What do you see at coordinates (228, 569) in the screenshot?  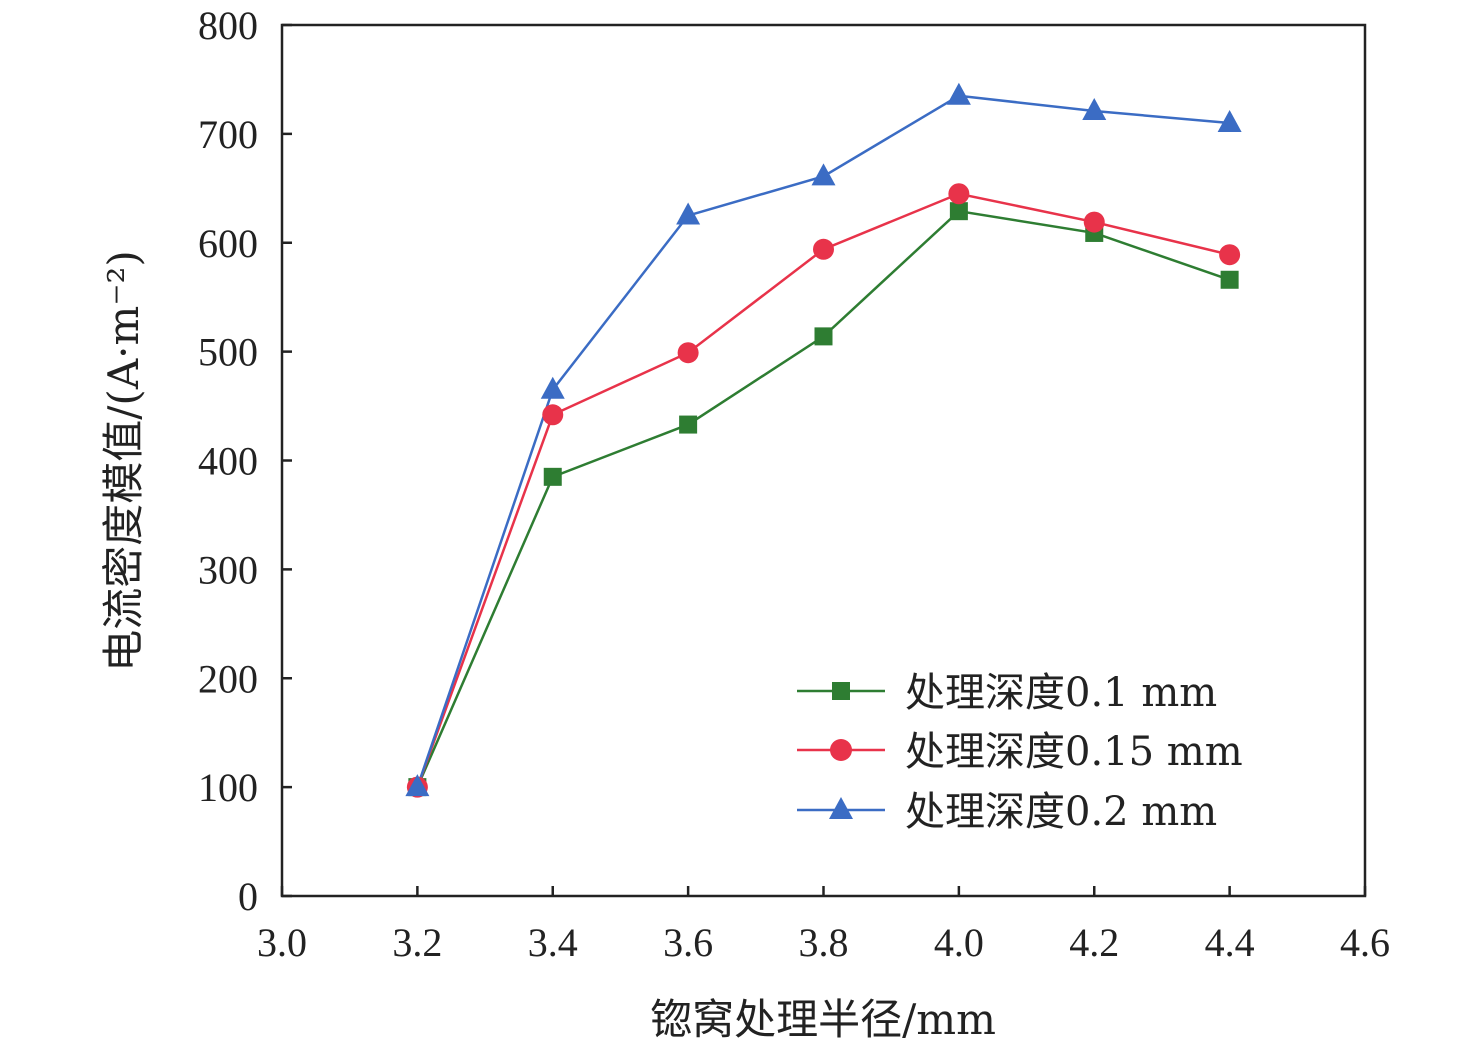 I see `y-tick-label: 300` at bounding box center [228, 569].